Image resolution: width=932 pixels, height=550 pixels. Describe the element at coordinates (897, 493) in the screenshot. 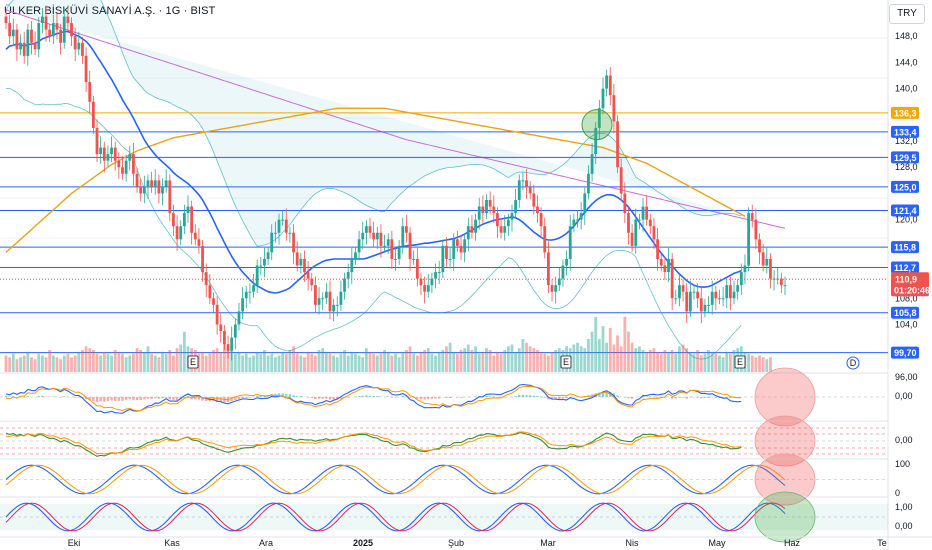

I see `indicator-axis-label: 0` at that location.